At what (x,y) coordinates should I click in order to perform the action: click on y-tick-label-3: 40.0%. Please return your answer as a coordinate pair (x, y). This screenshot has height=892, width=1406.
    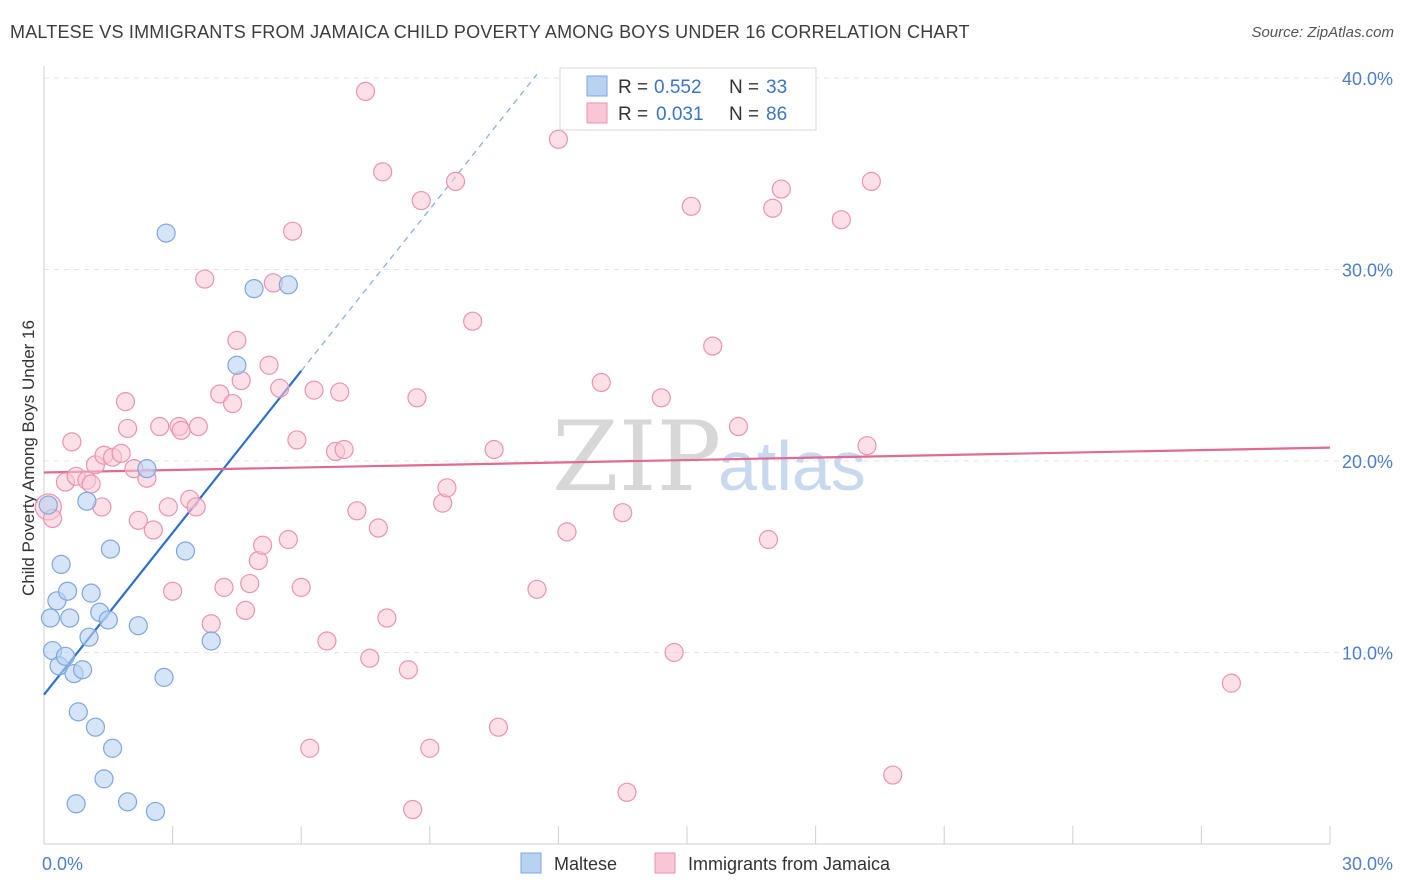
    Looking at the image, I should click on (1367, 79).